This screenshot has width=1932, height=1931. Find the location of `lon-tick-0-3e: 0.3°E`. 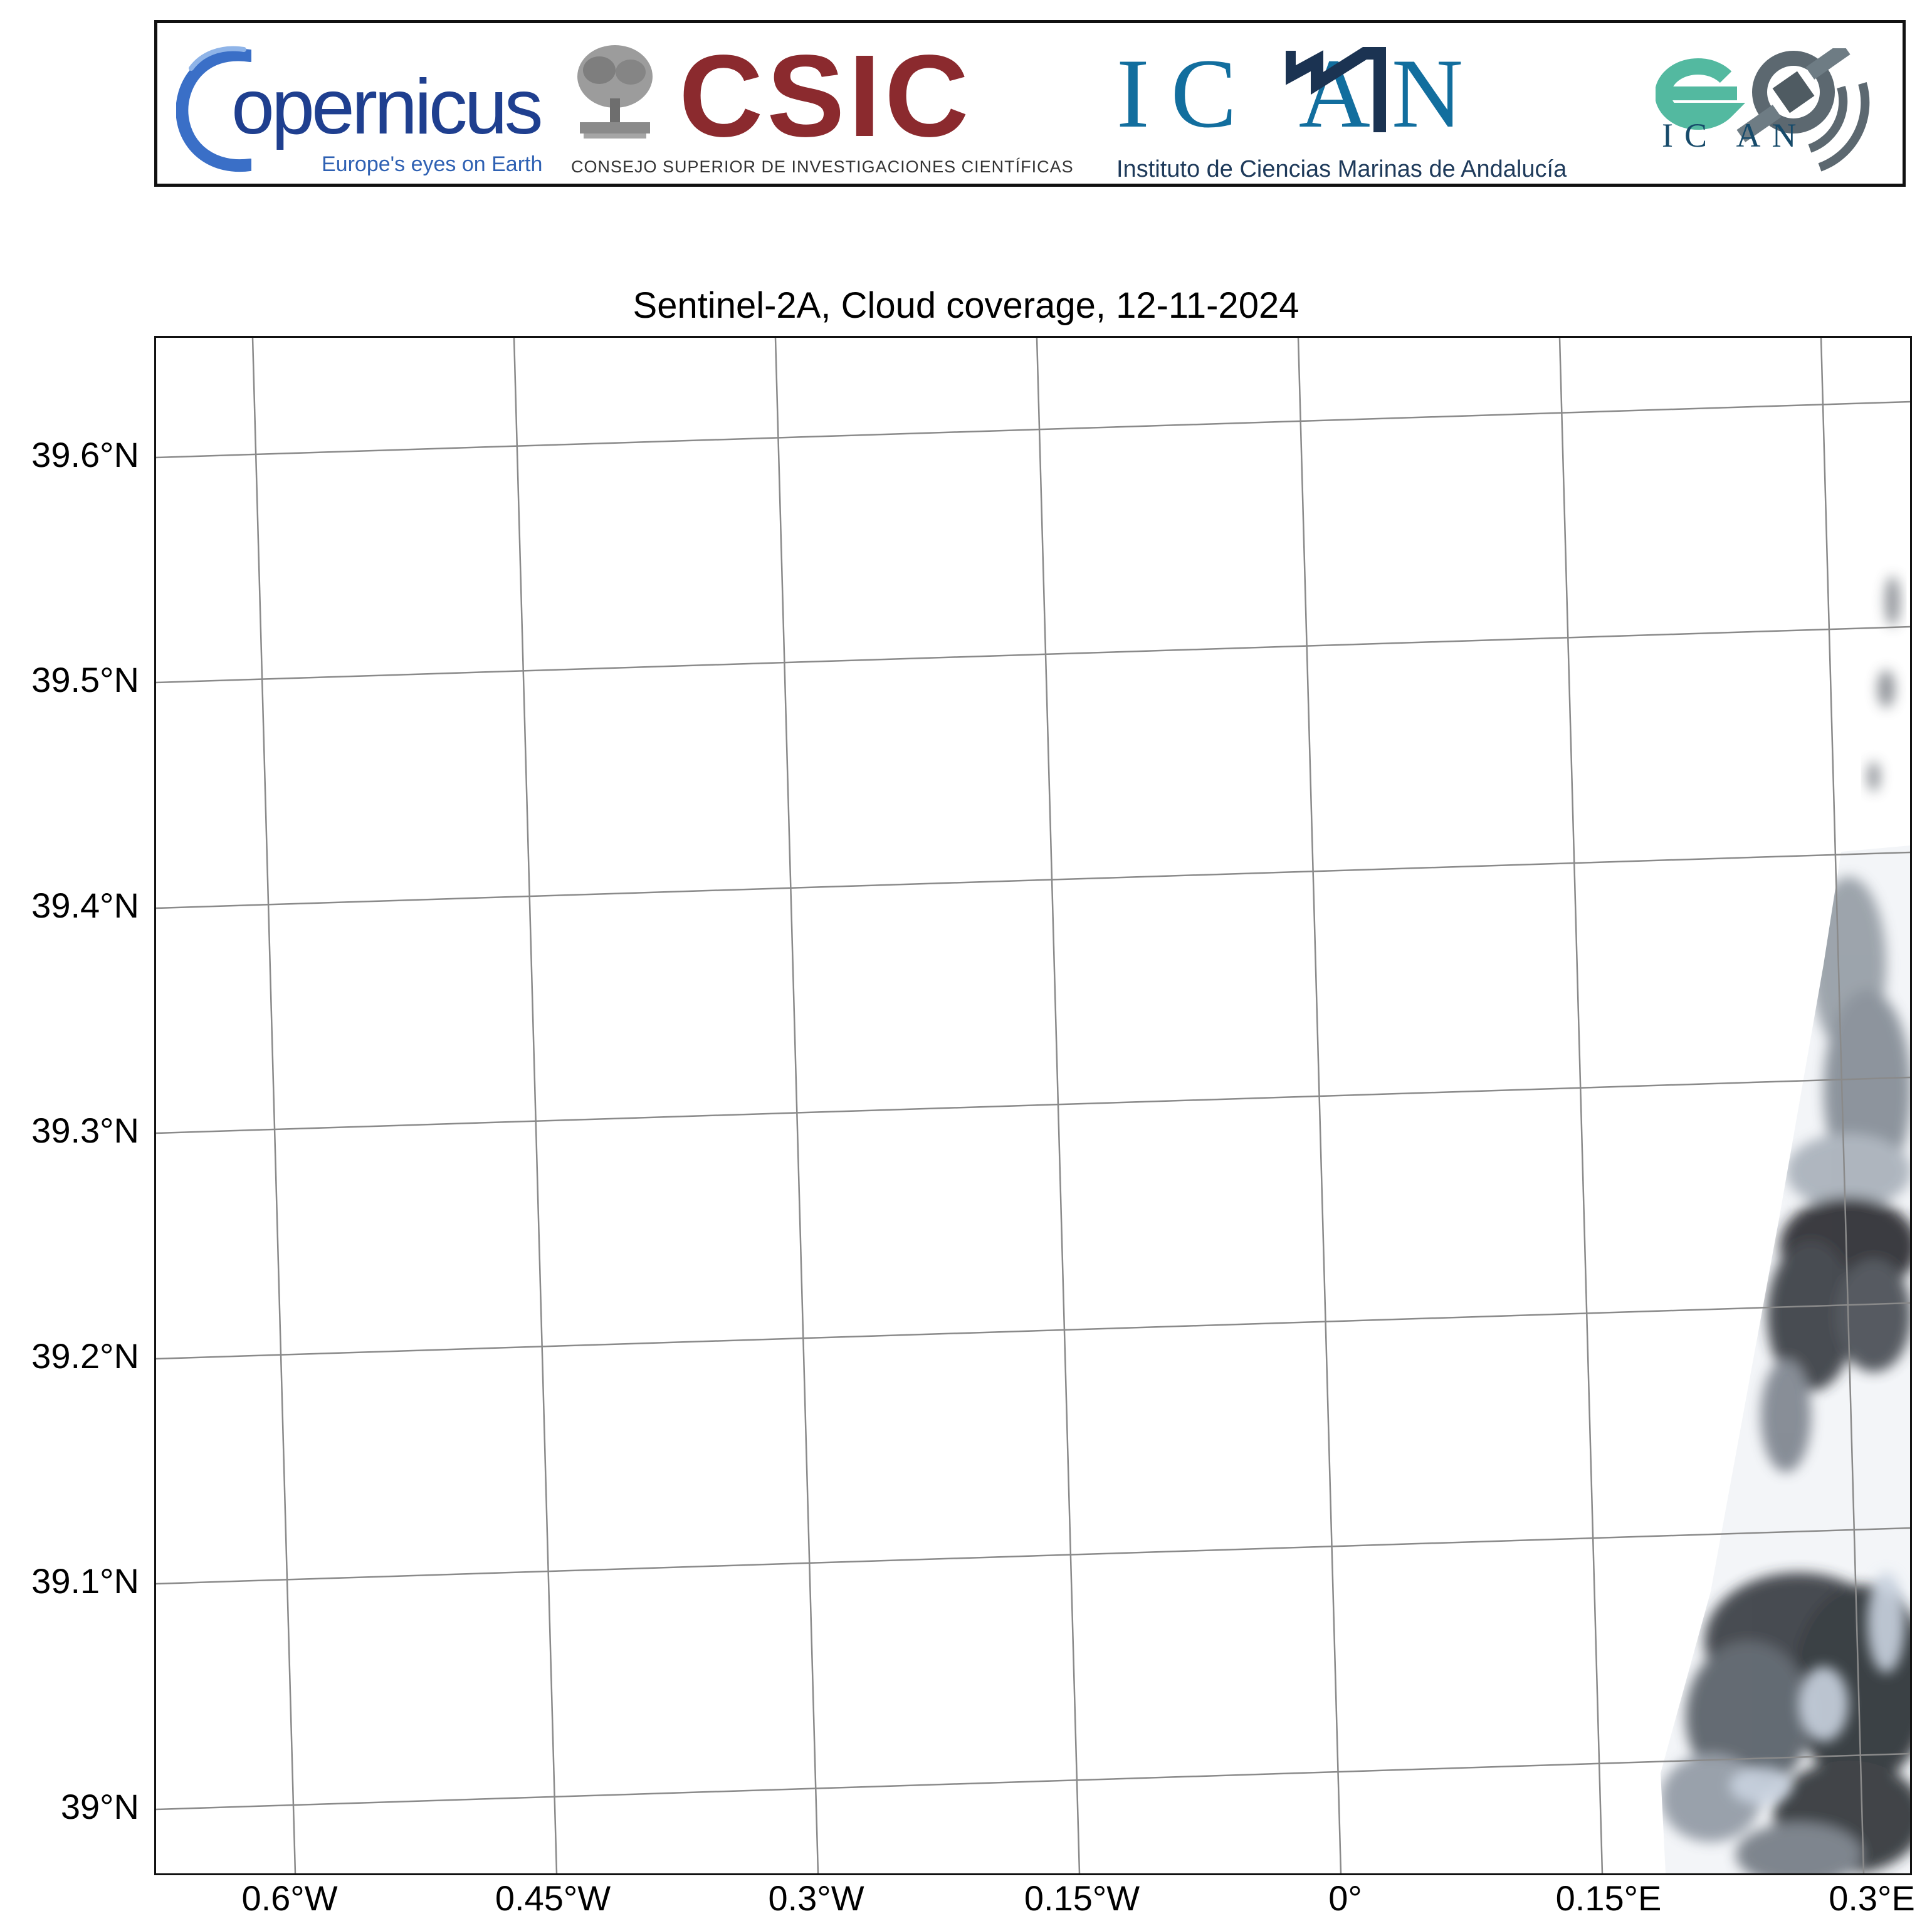

lon-tick-0-3e: 0.3°E is located at coordinates (1872, 1898).